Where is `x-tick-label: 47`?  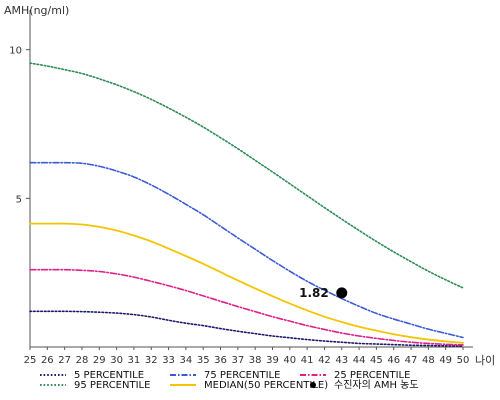 x-tick-label: 47 is located at coordinates (411, 360).